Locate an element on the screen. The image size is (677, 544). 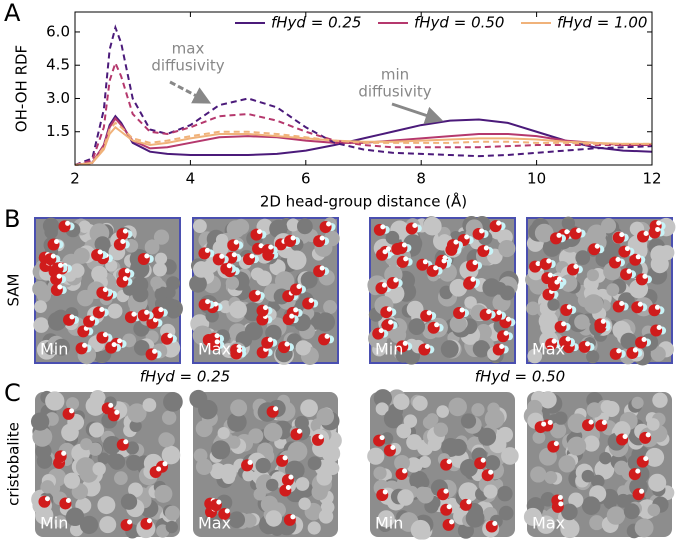
image-label: Max is located at coordinates (548, 523).